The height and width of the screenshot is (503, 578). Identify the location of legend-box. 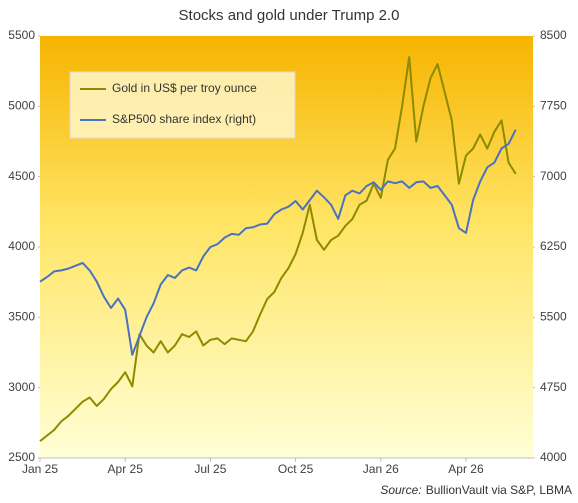
(182, 105).